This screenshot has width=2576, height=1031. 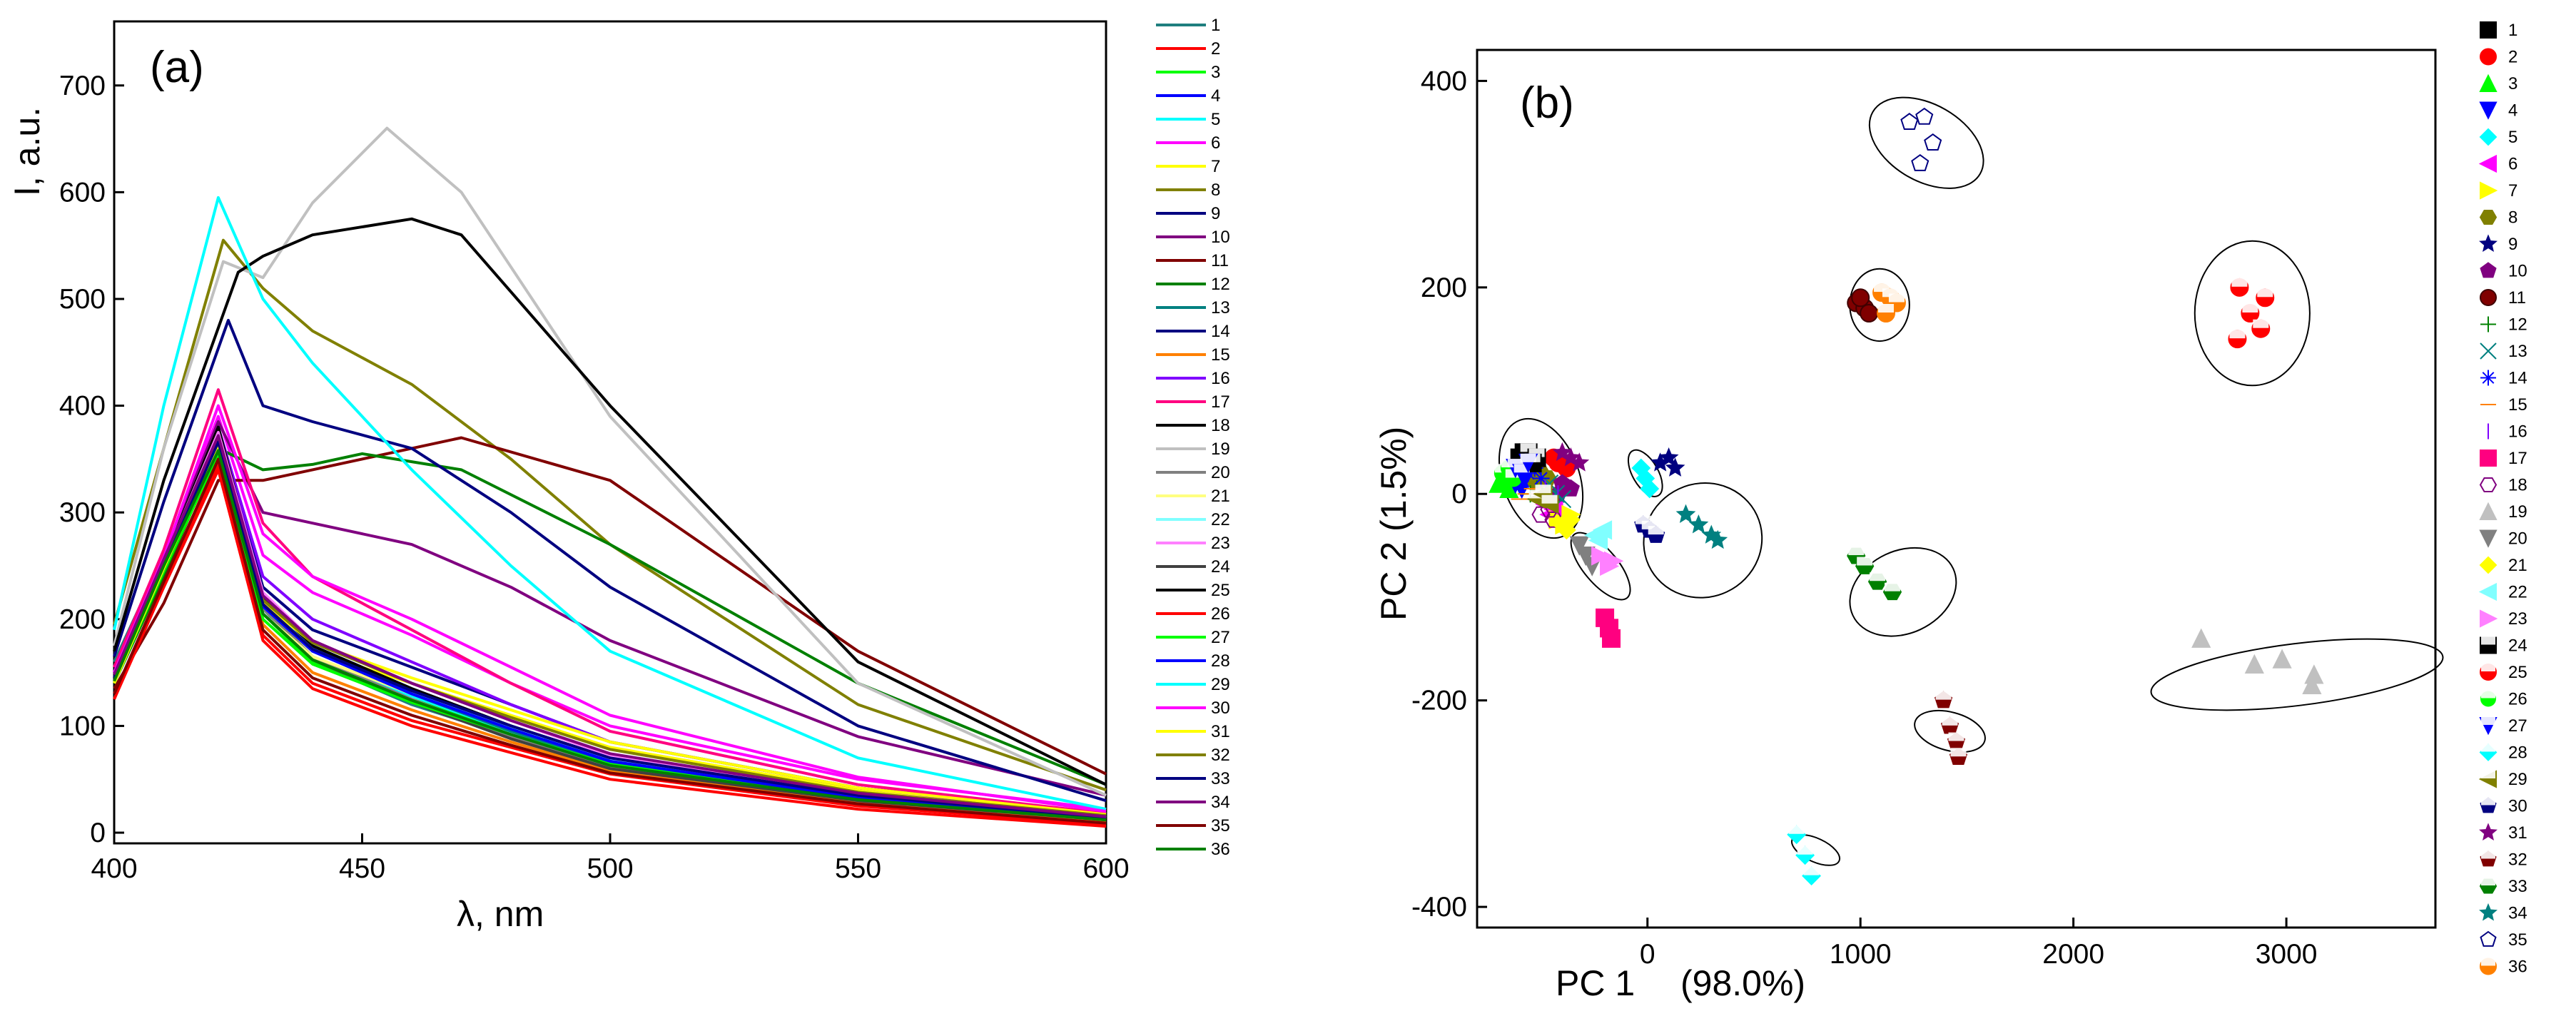 I want to click on legend-label-2: 2, so click(x=1215, y=49).